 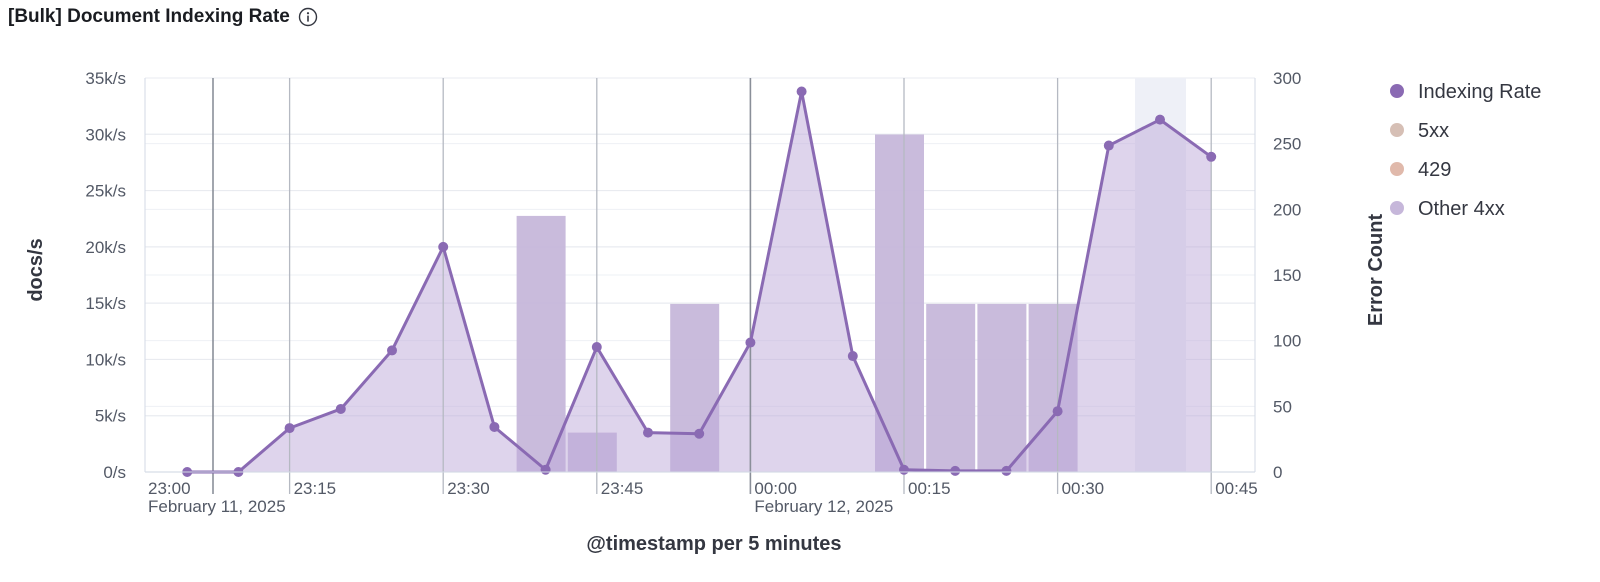 What do you see at coordinates (622, 488) in the screenshot?
I see `x-tick-label: 23:45` at bounding box center [622, 488].